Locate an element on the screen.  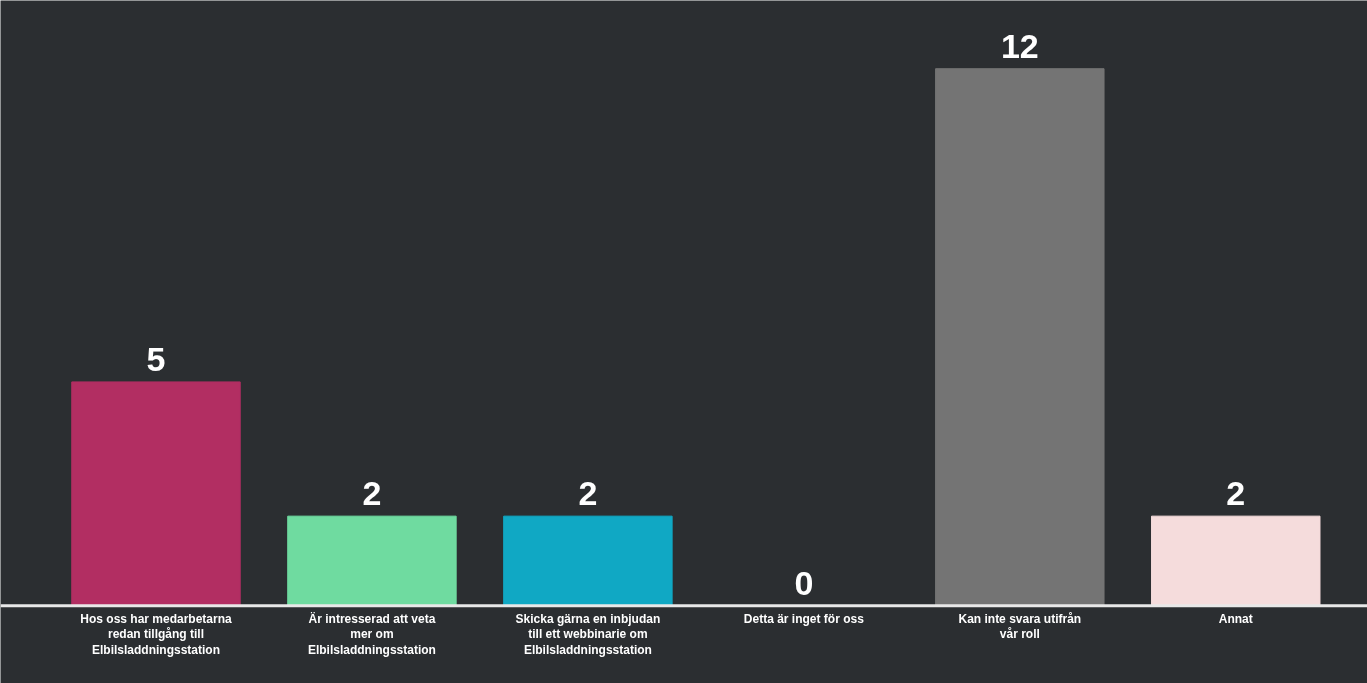
x-tick-label: Detta är inget för oss is located at coordinates (804, 619).